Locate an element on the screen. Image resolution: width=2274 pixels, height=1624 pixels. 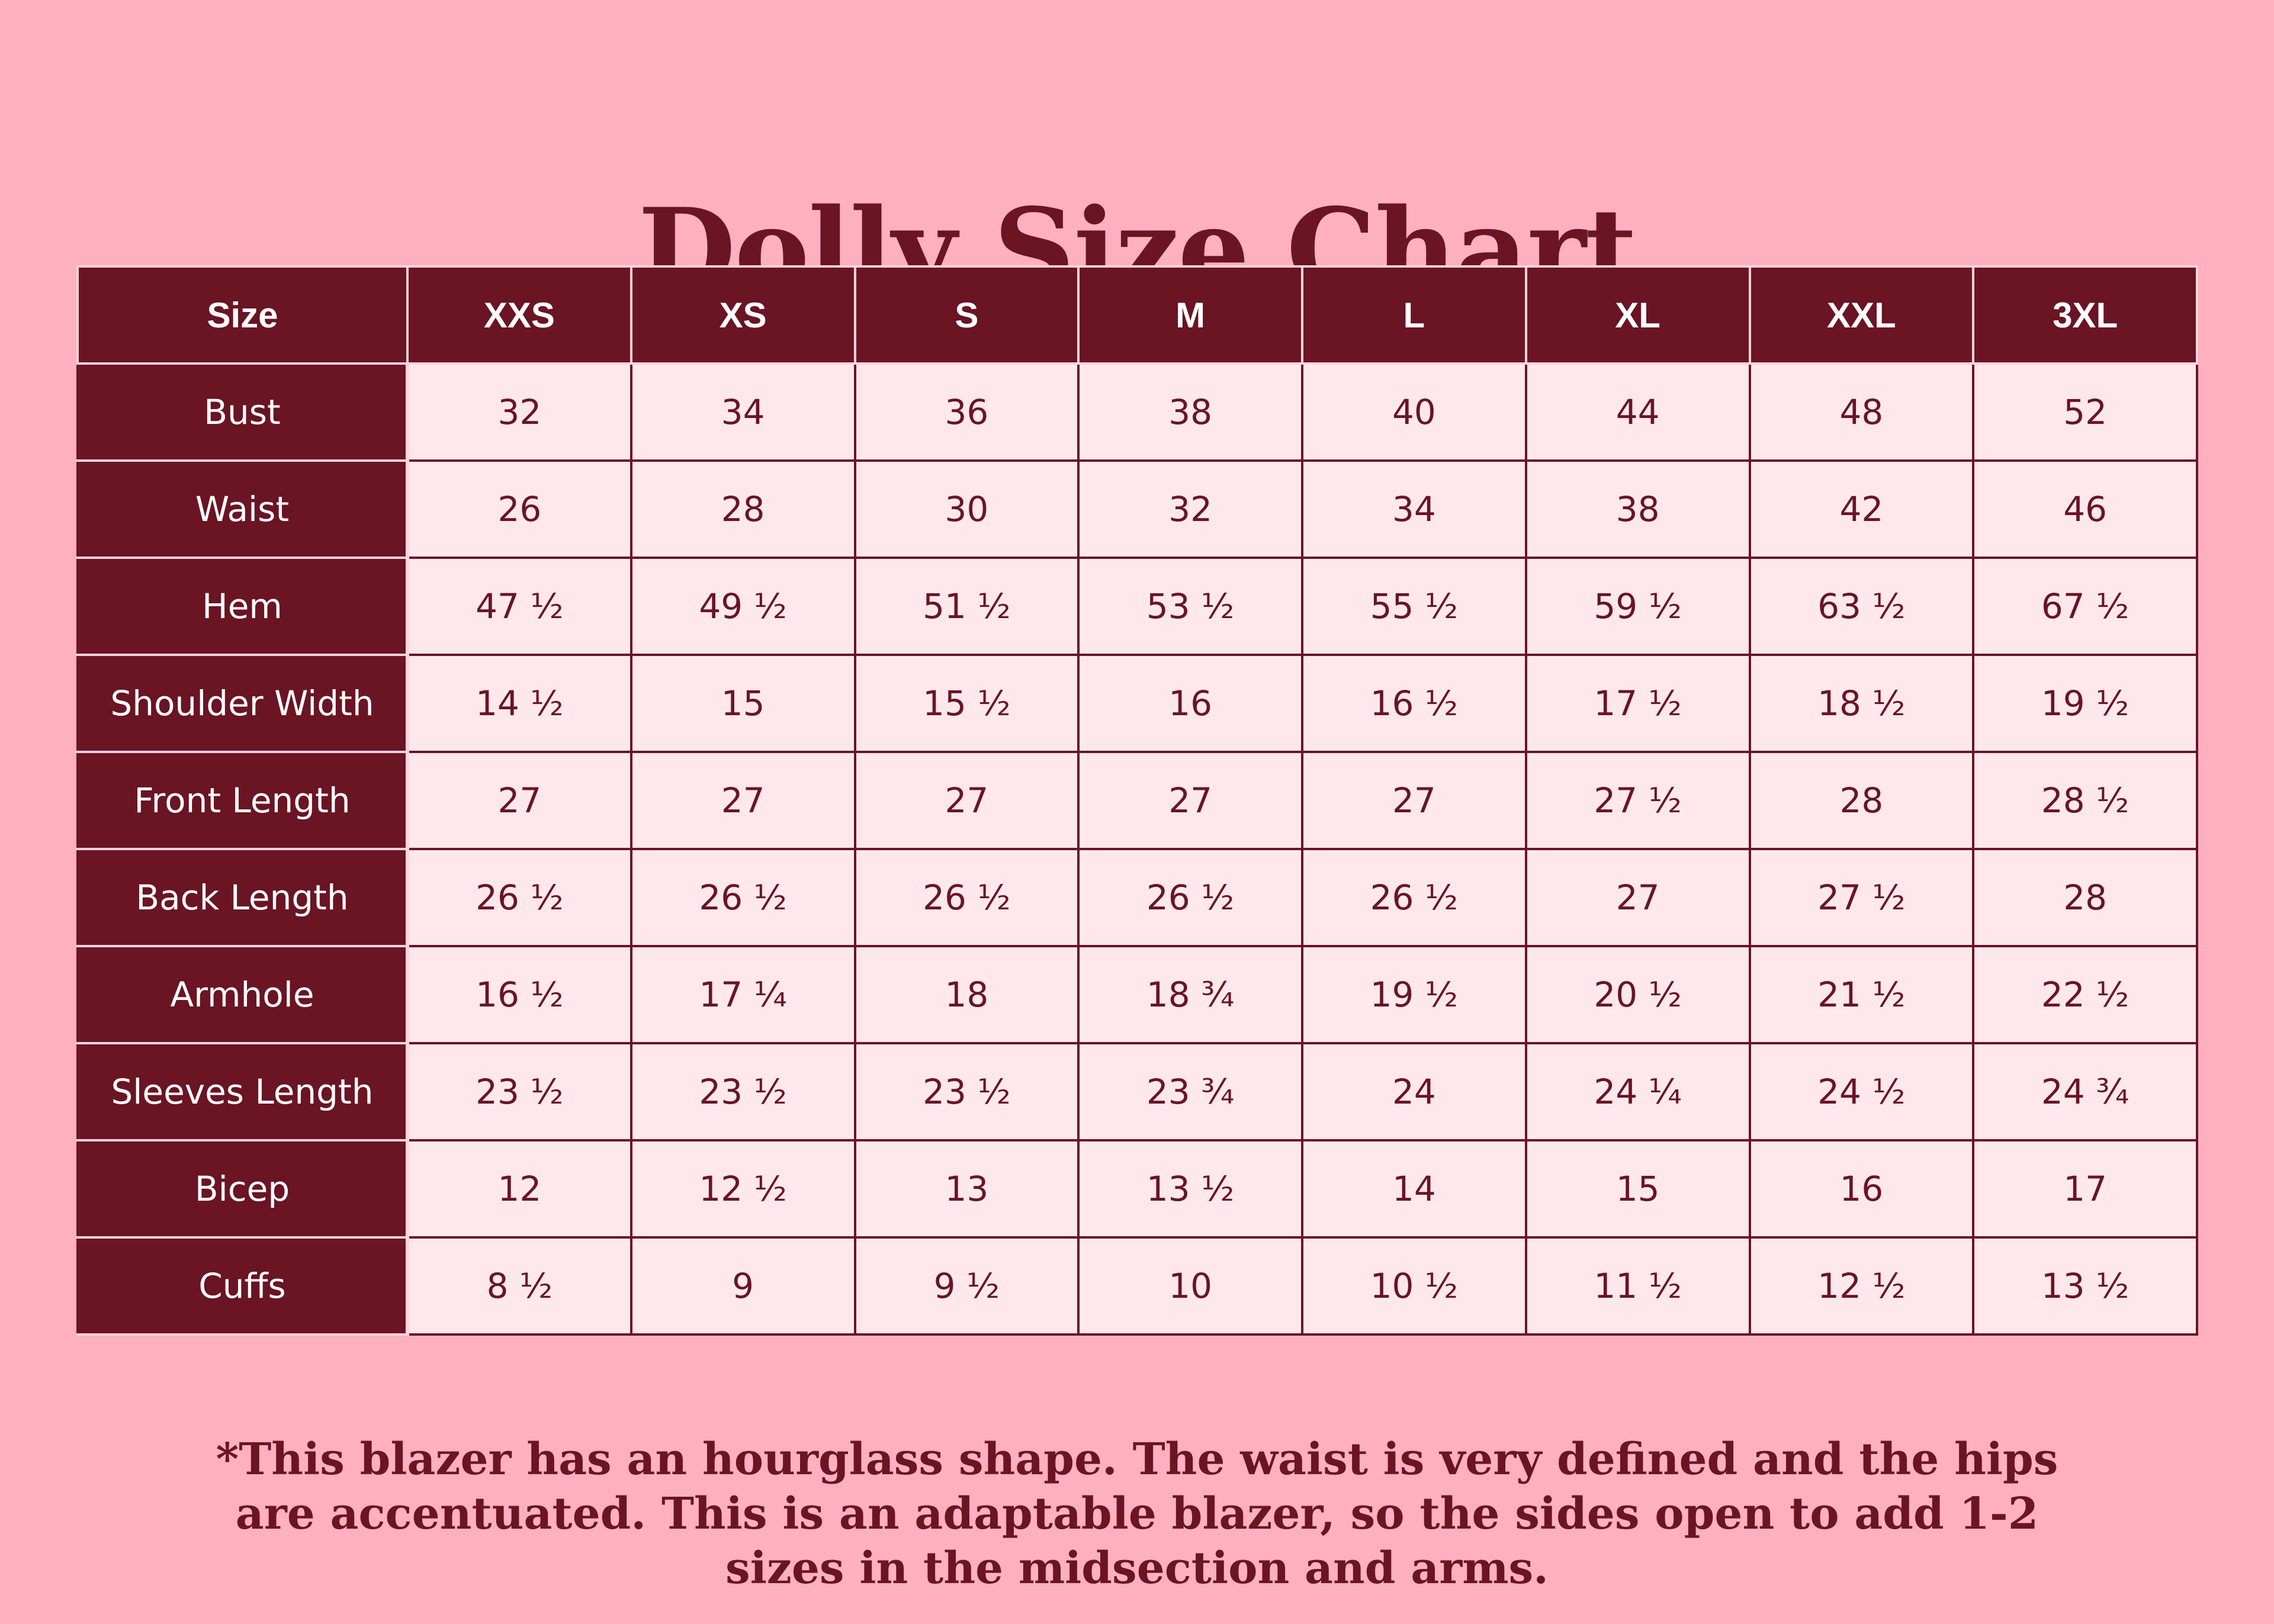
table-cell: 8 ½ is located at coordinates (519, 1286).